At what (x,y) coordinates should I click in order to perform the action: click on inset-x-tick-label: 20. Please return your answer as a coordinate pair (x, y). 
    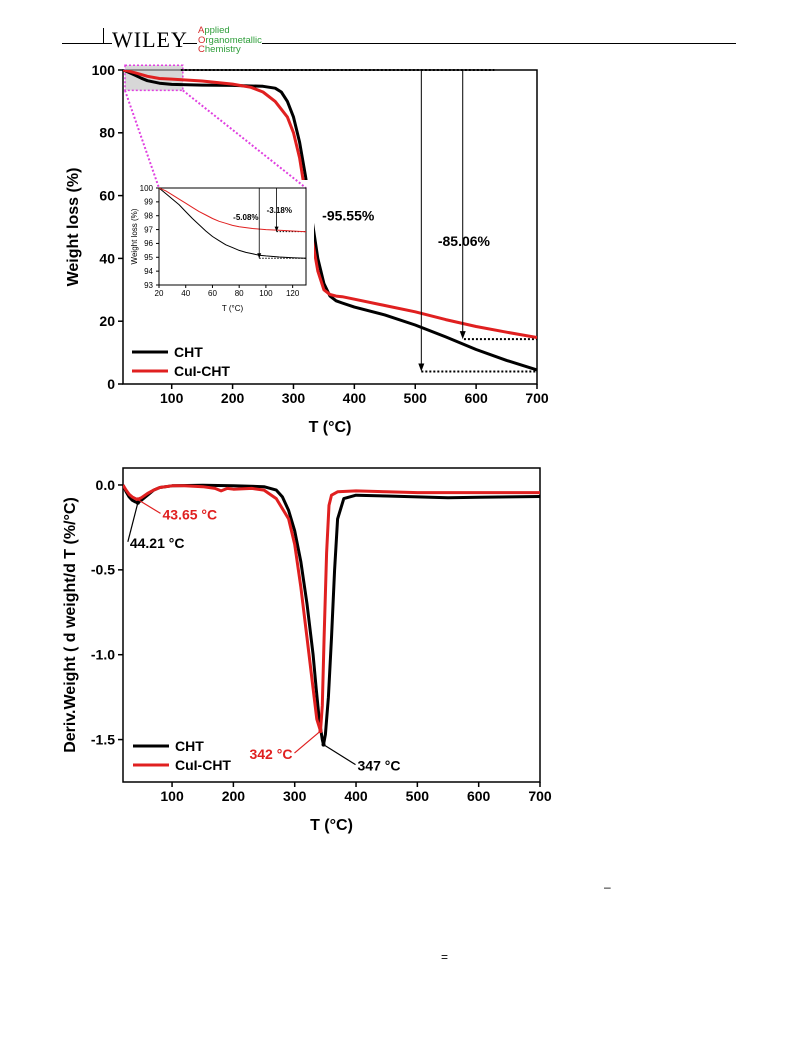
    Looking at the image, I should click on (159, 293).